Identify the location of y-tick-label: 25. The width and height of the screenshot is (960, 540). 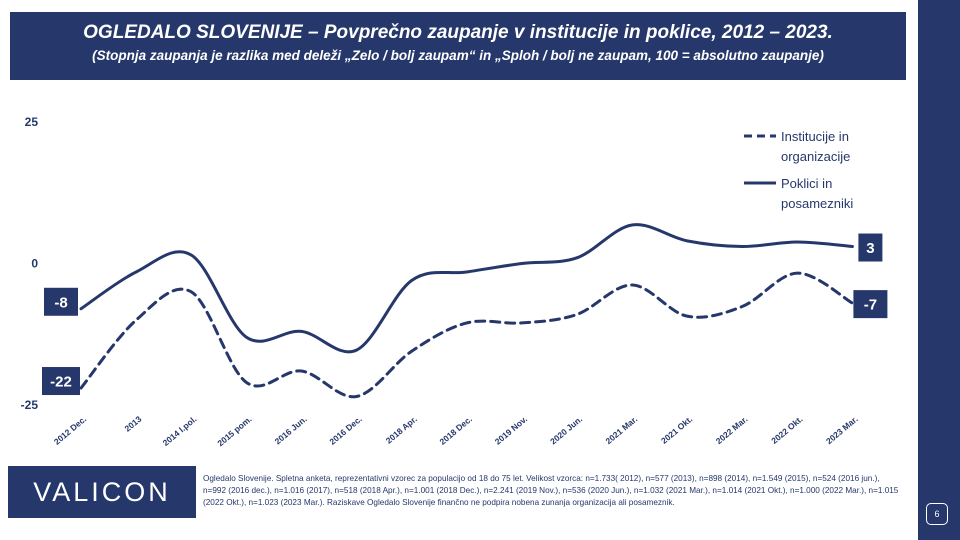
(32, 122).